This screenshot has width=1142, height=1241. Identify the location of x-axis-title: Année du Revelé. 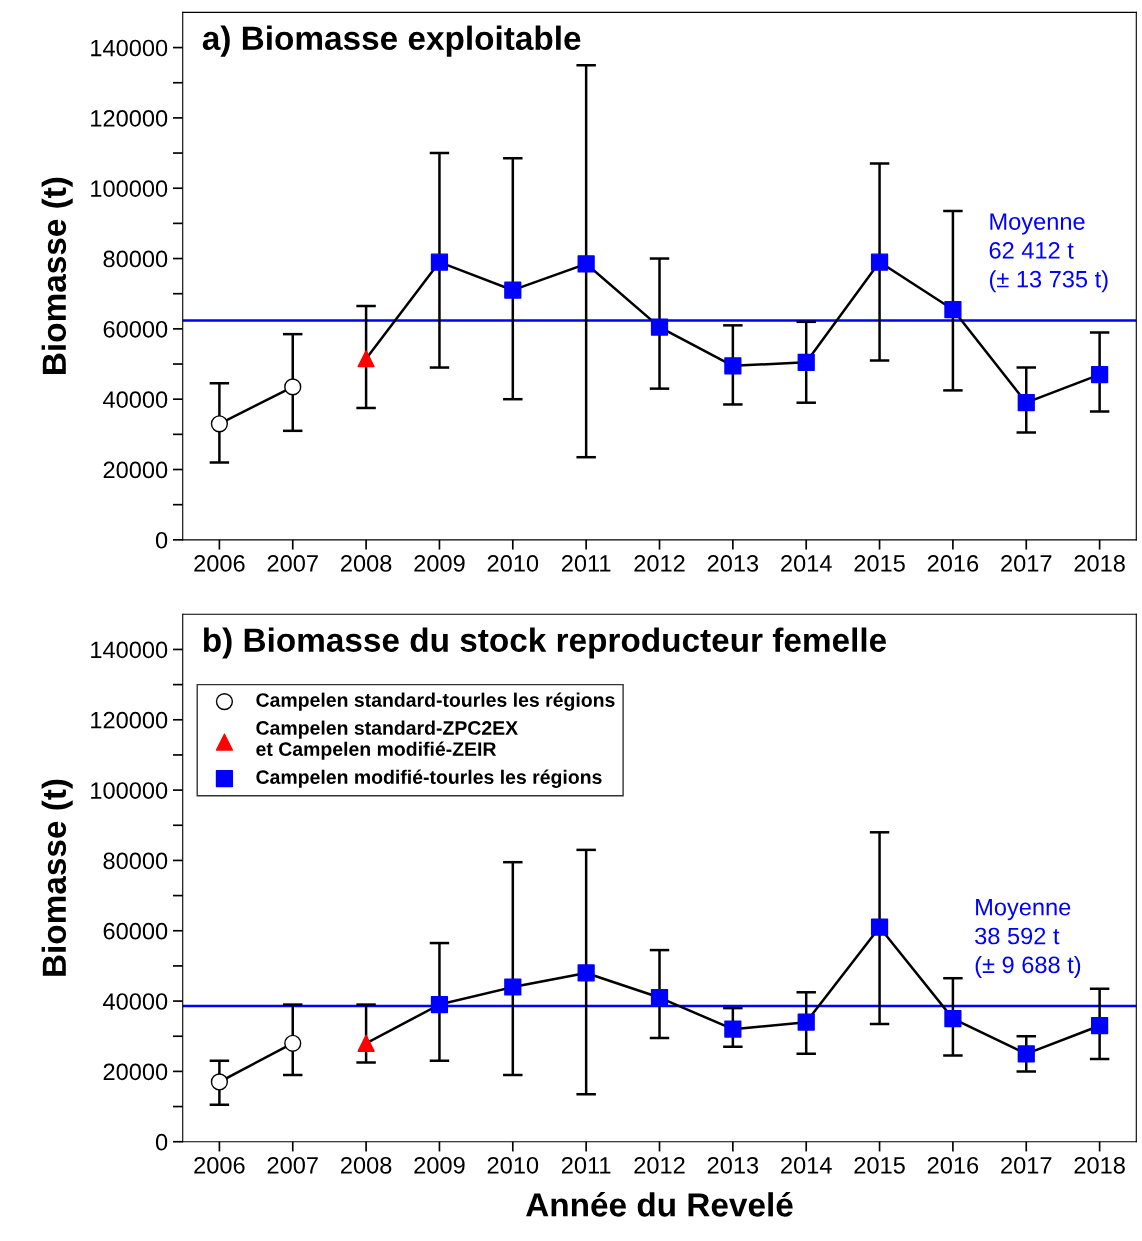
(659, 1204).